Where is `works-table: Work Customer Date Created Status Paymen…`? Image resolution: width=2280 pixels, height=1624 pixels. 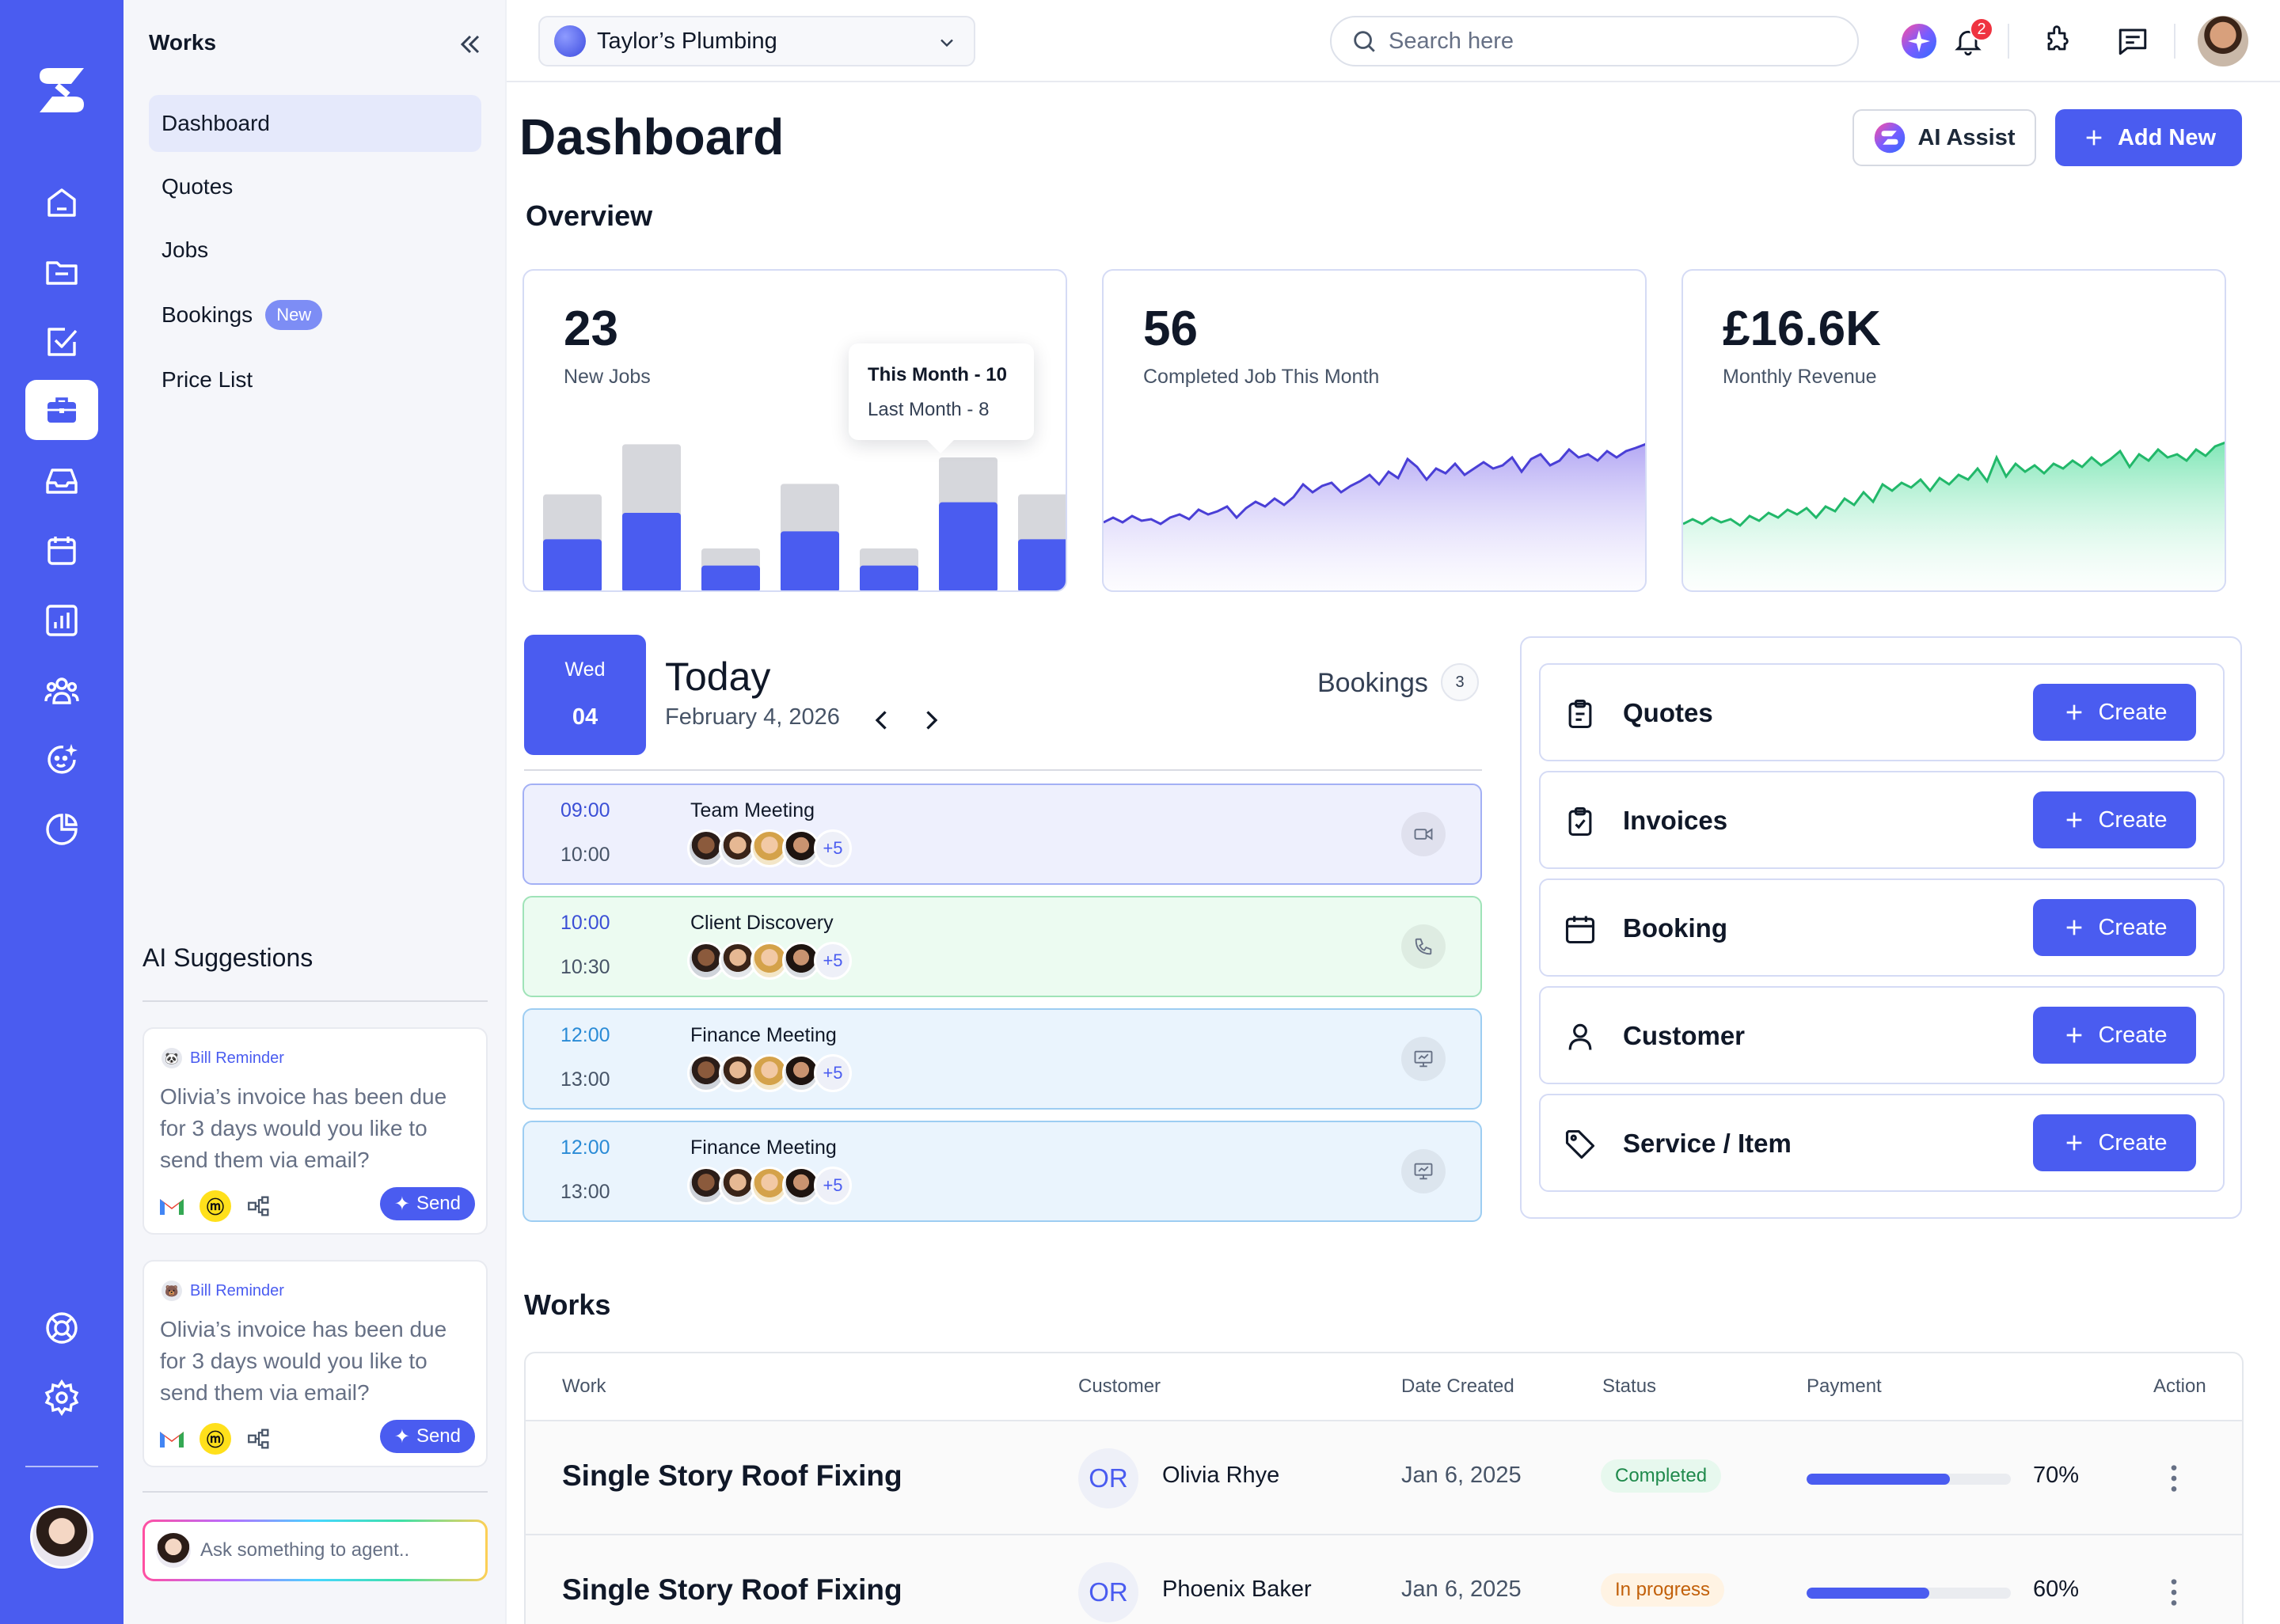 works-table: Work Customer Date Created Status Paymen… is located at coordinates (1384, 1488).